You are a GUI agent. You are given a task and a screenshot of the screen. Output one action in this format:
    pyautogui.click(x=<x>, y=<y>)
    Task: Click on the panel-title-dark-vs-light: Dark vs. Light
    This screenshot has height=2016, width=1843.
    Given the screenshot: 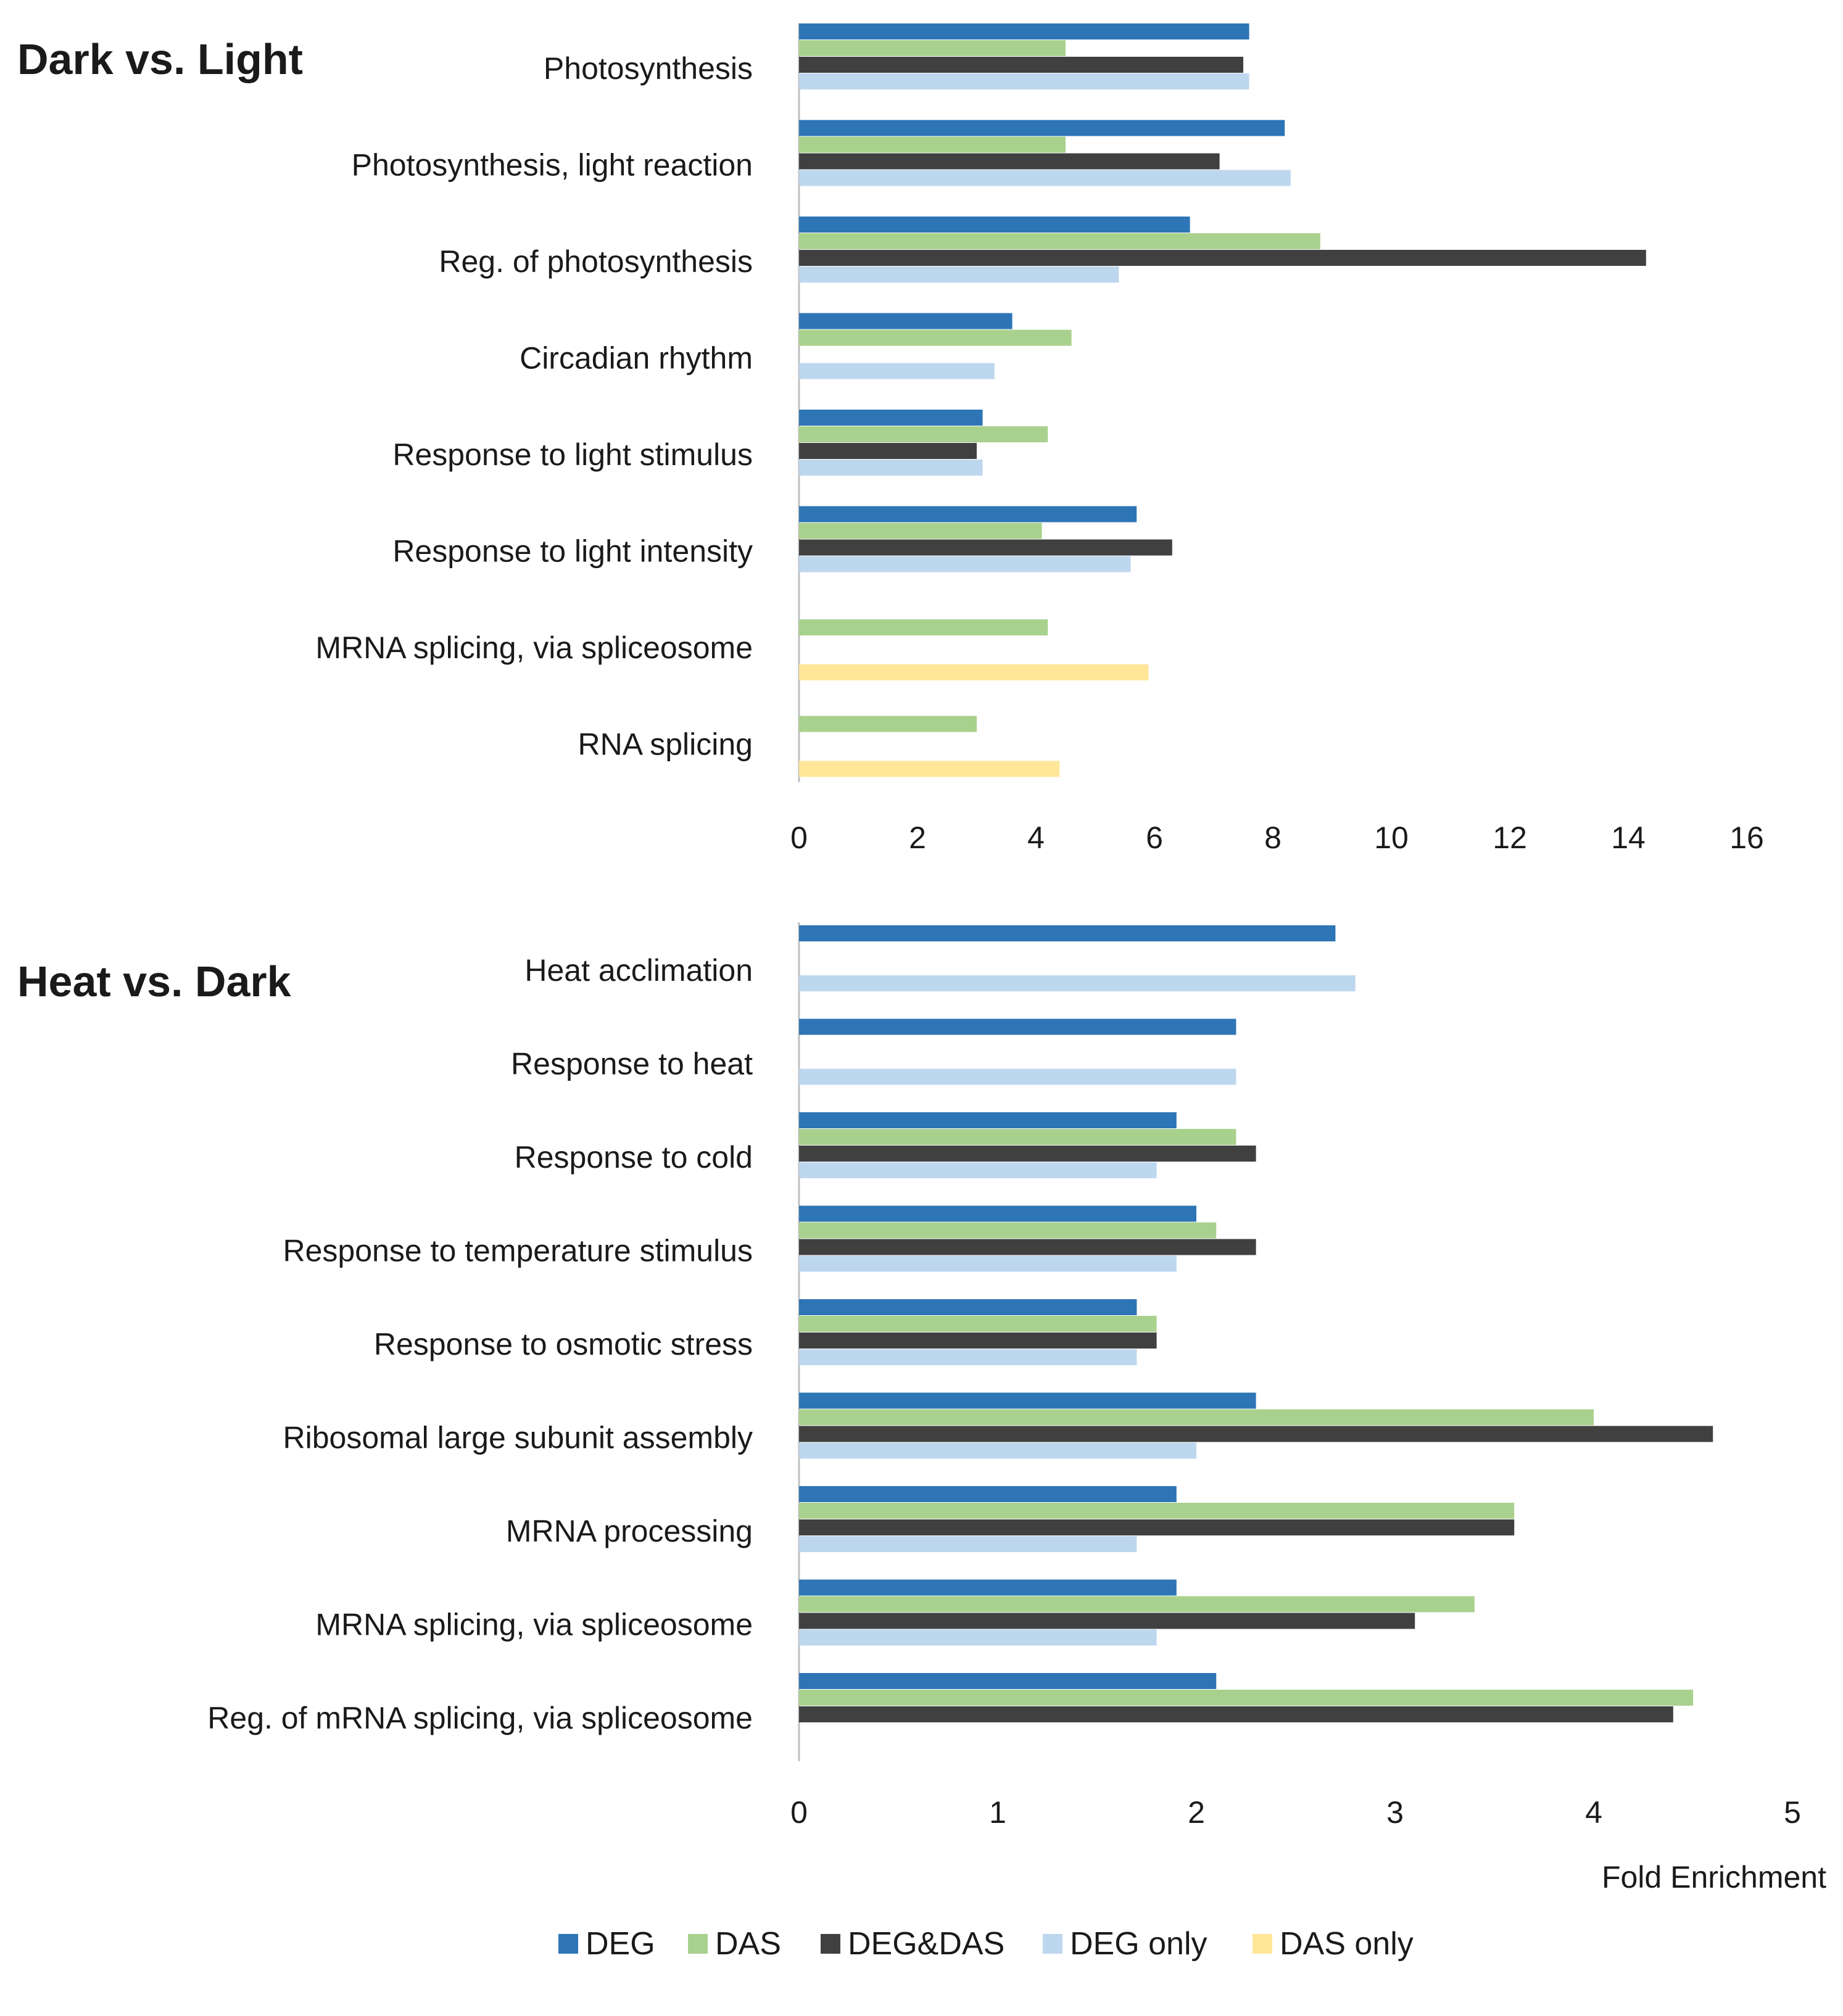 What is the action you would take?
    pyautogui.click(x=160, y=59)
    